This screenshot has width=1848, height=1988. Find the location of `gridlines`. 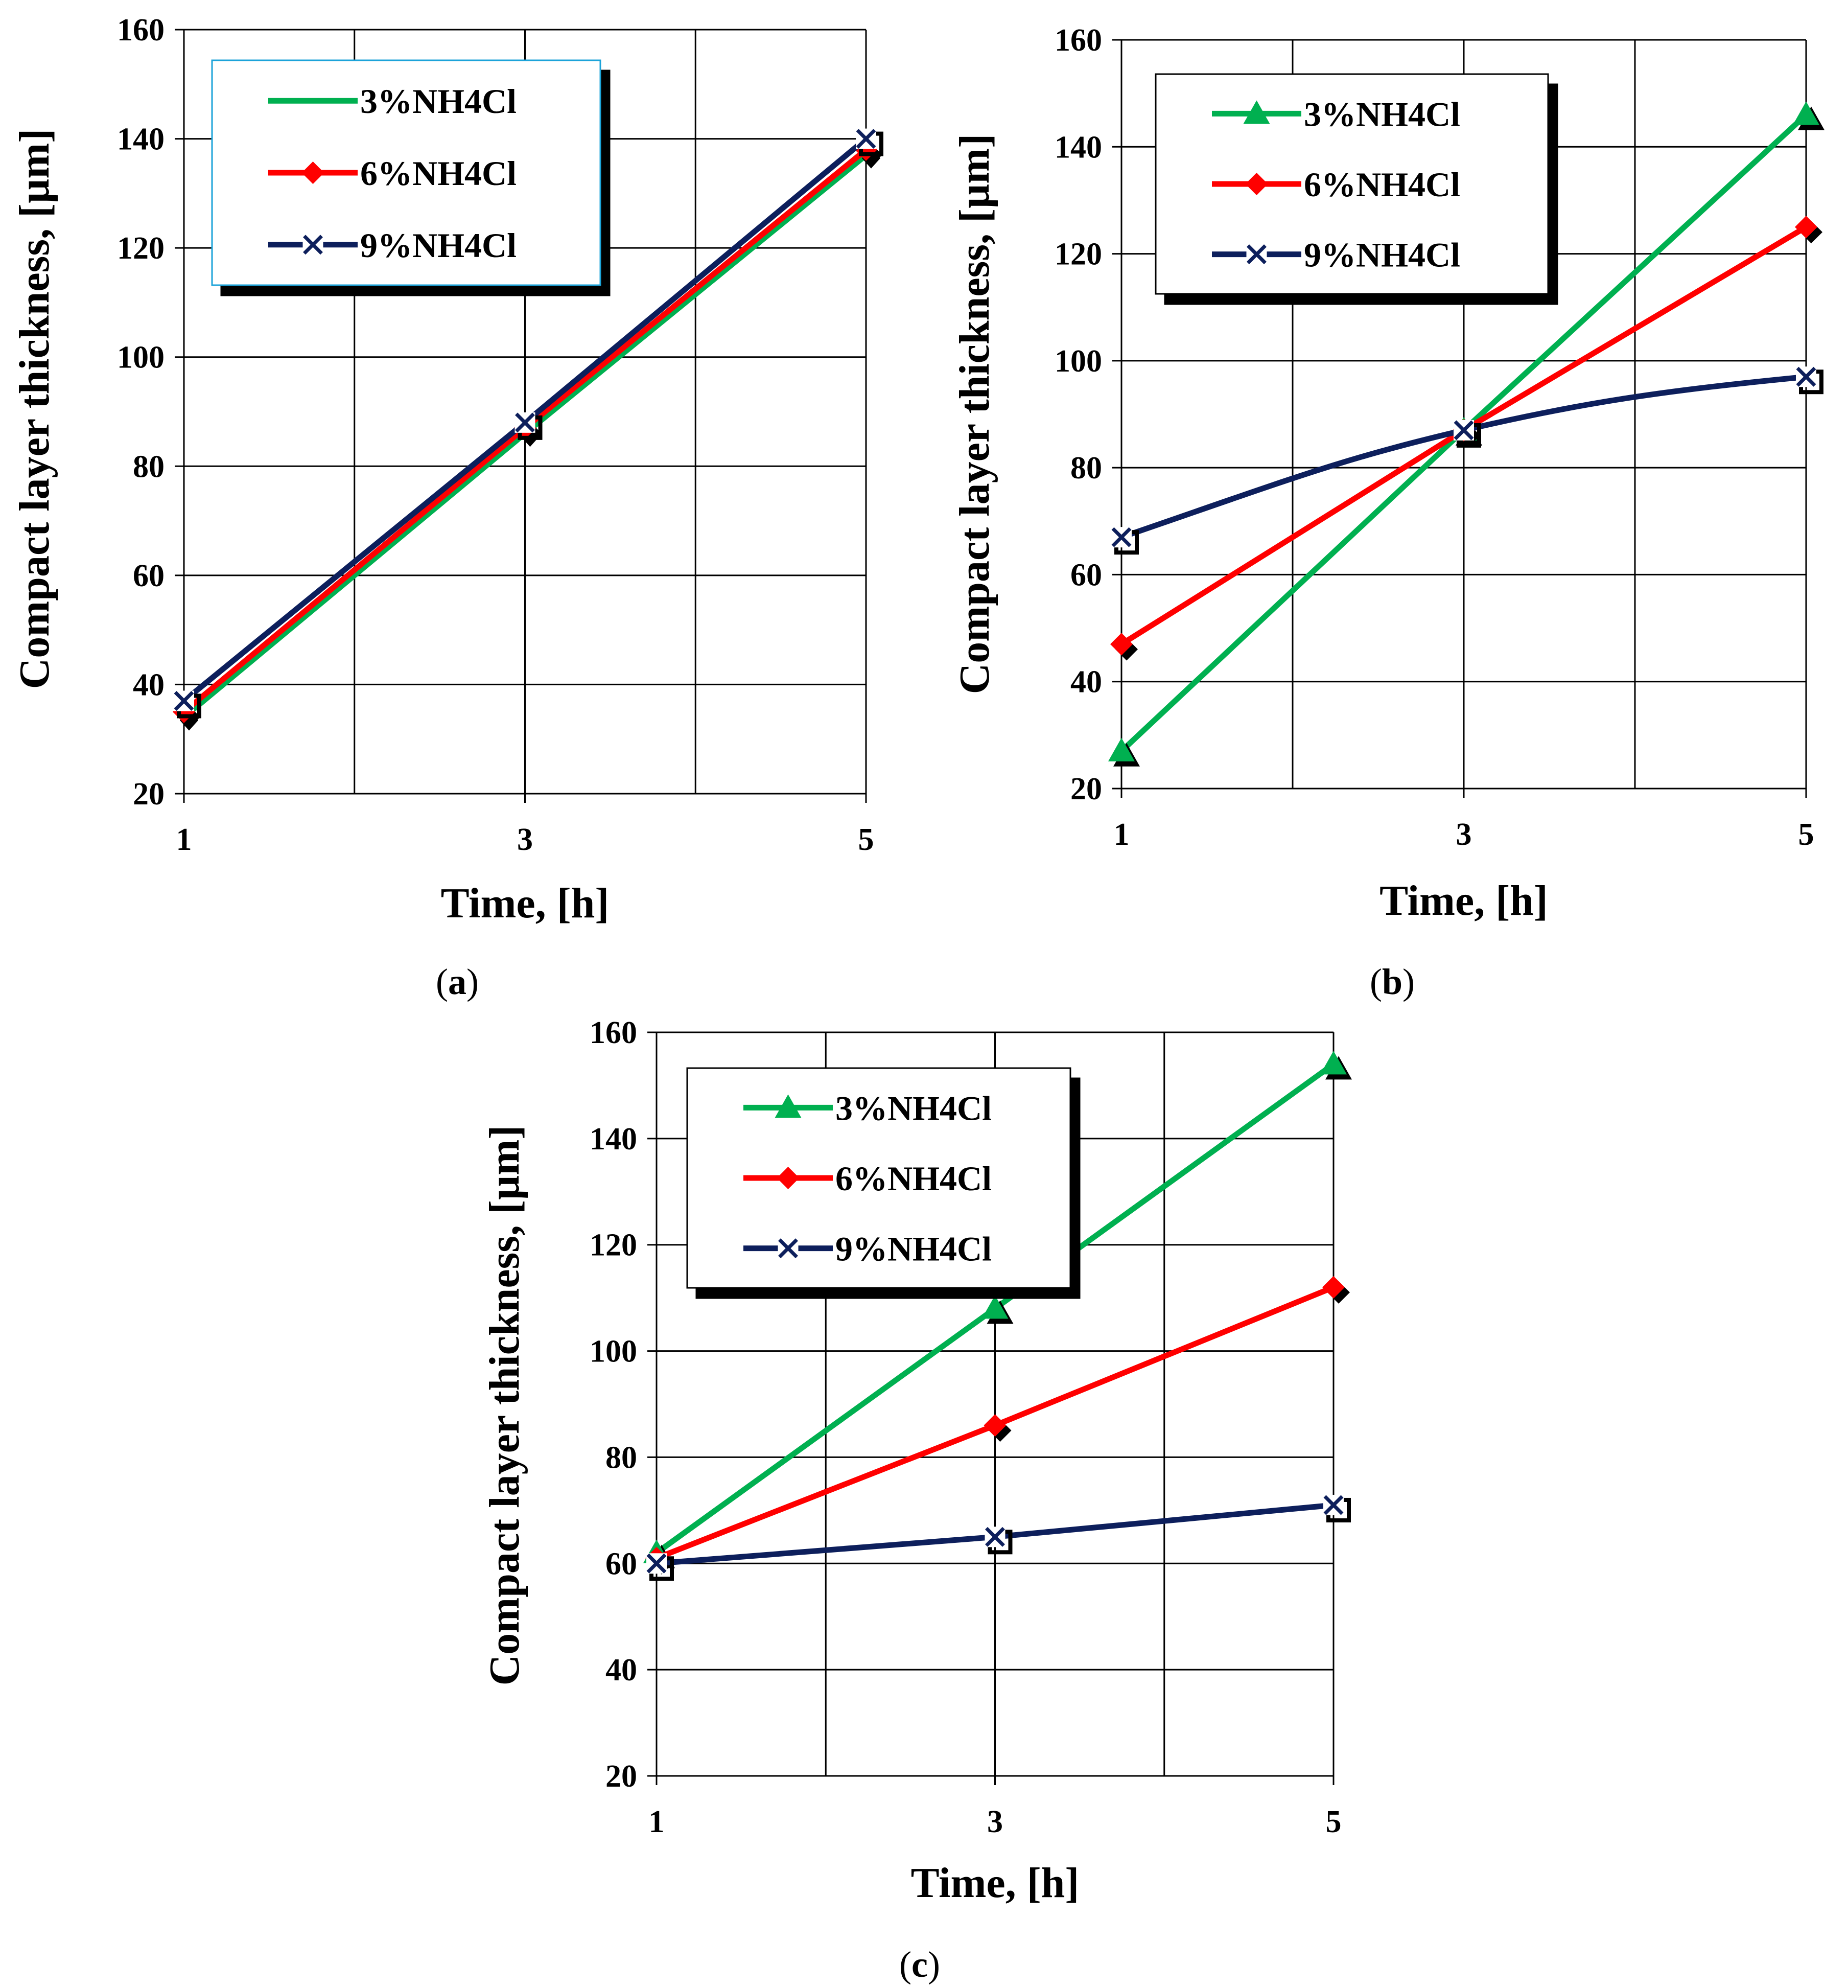

gridlines is located at coordinates (1459, 414).